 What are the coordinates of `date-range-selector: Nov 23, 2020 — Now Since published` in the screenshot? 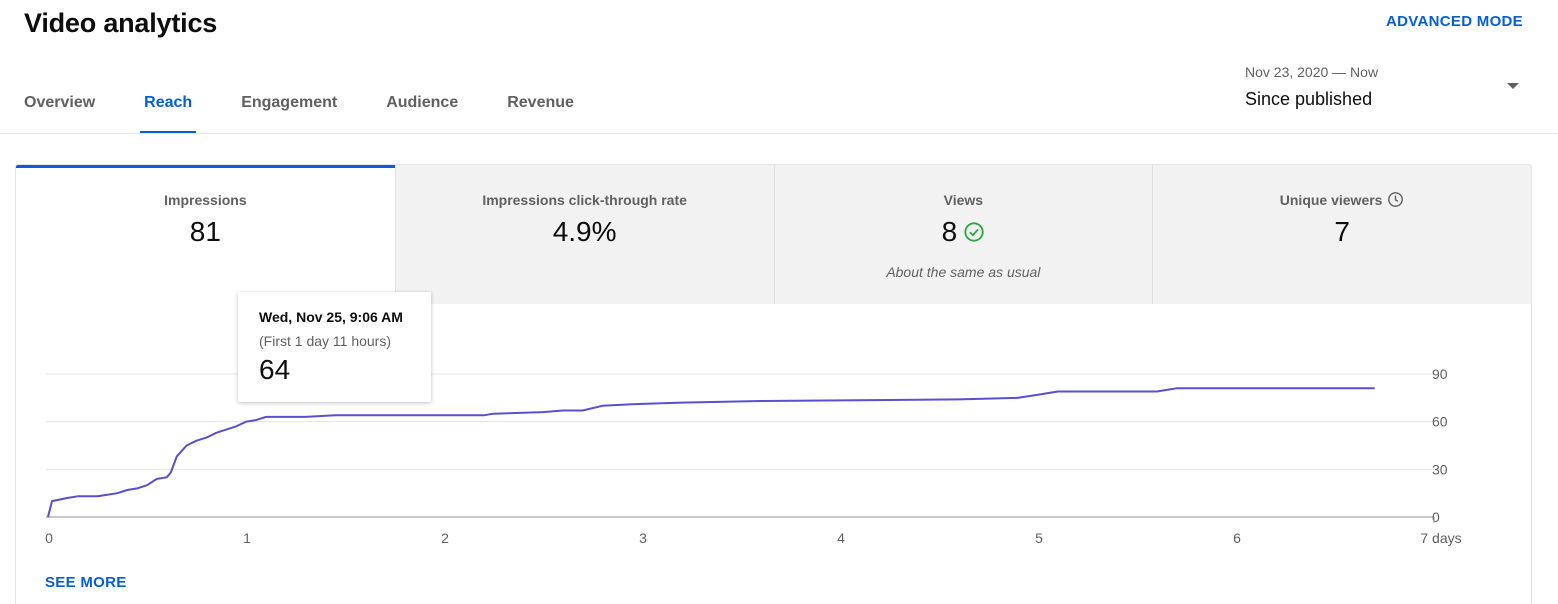 It's located at (1386, 87).